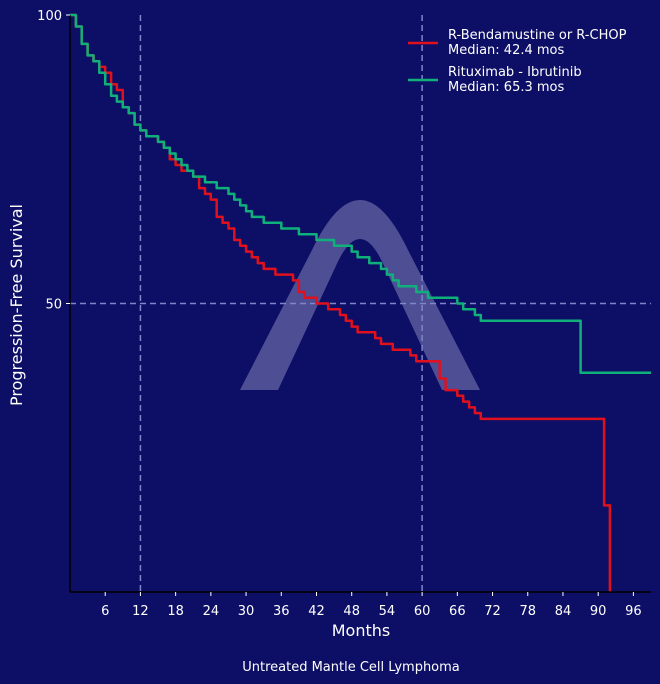  What do you see at coordinates (492, 611) in the screenshot?
I see `x-tick-label: 72` at bounding box center [492, 611].